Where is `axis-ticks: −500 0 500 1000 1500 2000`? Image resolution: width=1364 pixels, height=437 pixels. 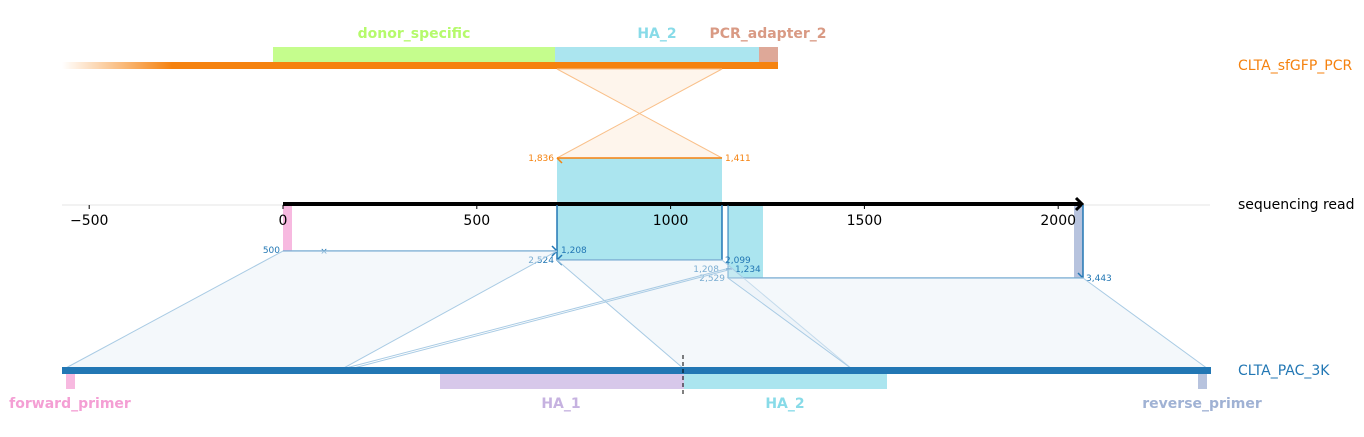
axis-ticks: −500 0 500 1000 1500 2000 is located at coordinates (573, 217).